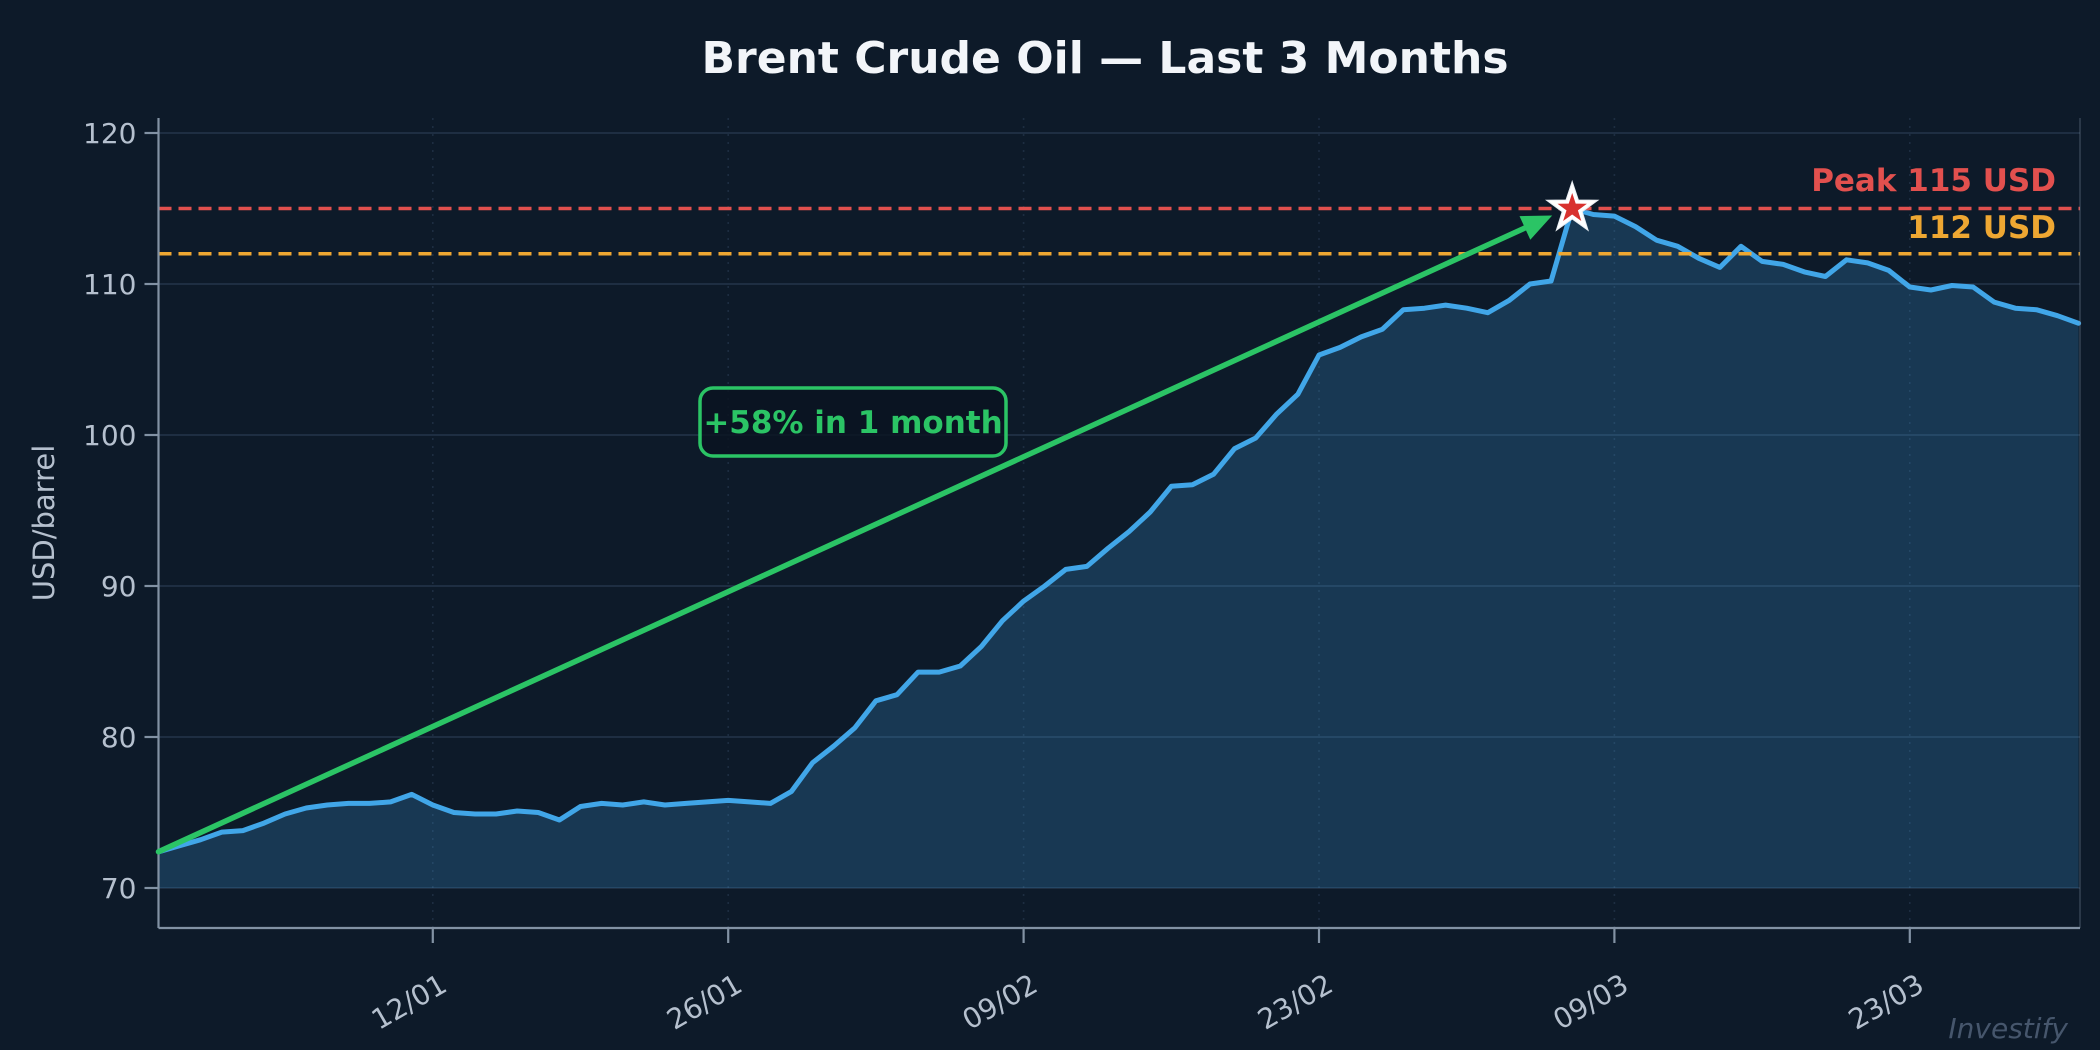 The width and height of the screenshot is (2100, 1050). I want to click on gain-annotation: +58% in 1 month, so click(853, 422).